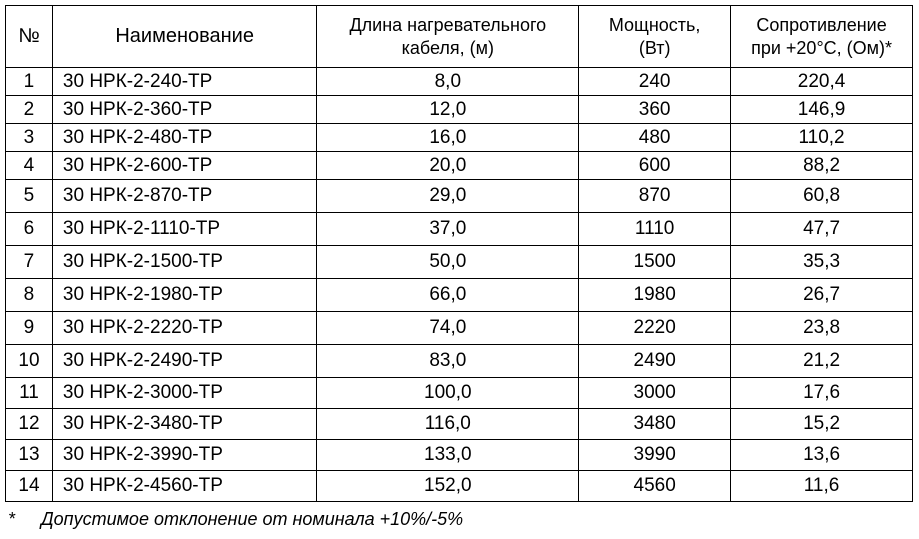  I want to click on cell-number: 14, so click(29, 486).